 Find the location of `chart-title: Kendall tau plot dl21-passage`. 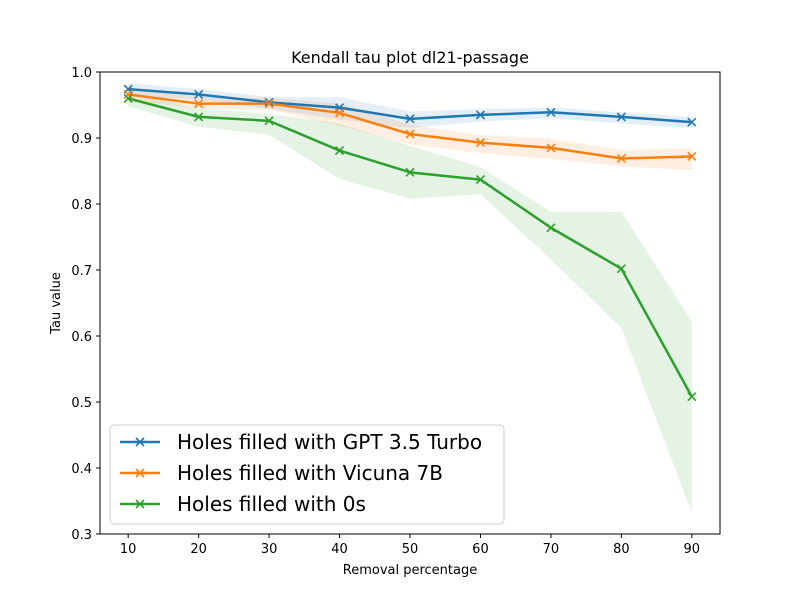

chart-title: Kendall tau plot dl21-passage is located at coordinates (410, 57).